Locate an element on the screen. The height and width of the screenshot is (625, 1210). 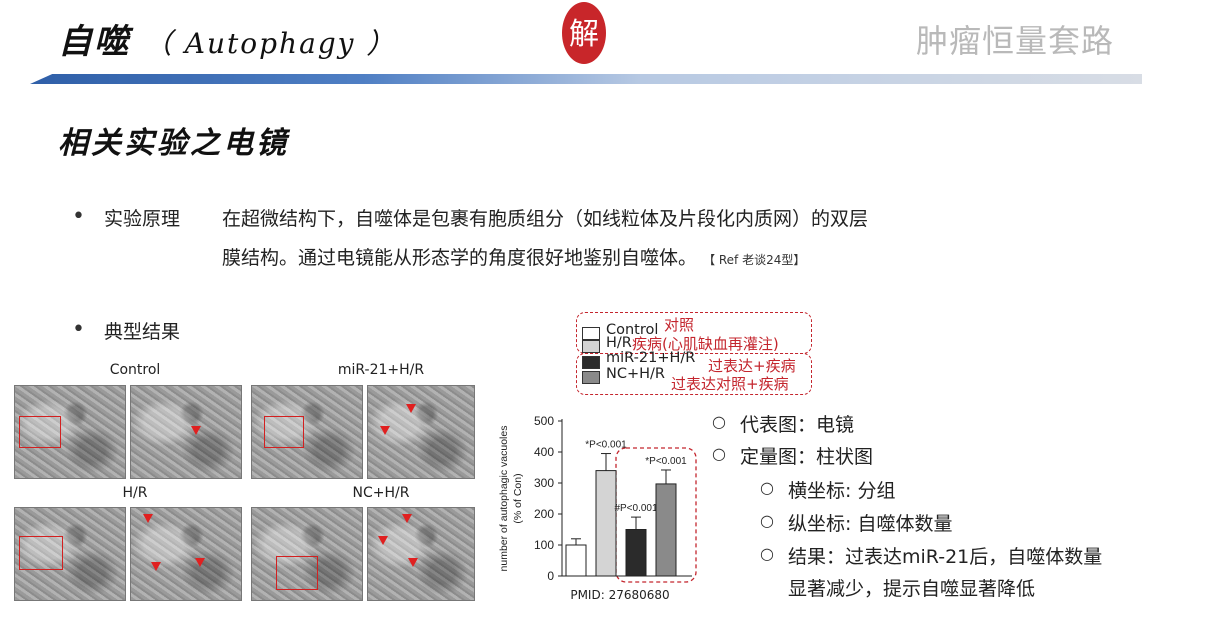
em-label-mir: miR-21+H/R is located at coordinates (381, 370).